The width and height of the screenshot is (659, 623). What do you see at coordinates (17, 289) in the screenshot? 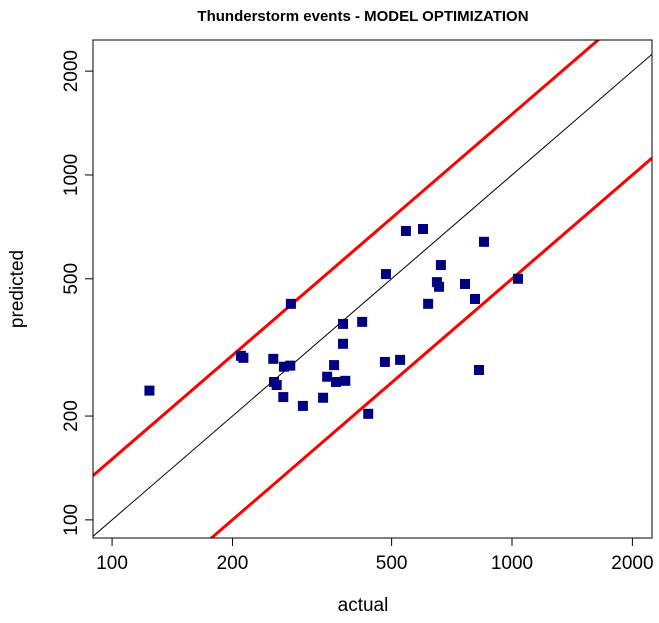
I see `y-axis-label: predicted` at bounding box center [17, 289].